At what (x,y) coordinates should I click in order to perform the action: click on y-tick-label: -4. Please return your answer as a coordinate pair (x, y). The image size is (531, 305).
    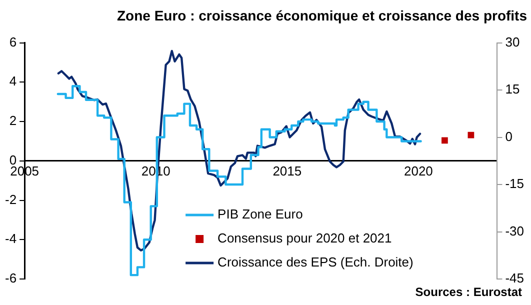
    Looking at the image, I should click on (10, 238).